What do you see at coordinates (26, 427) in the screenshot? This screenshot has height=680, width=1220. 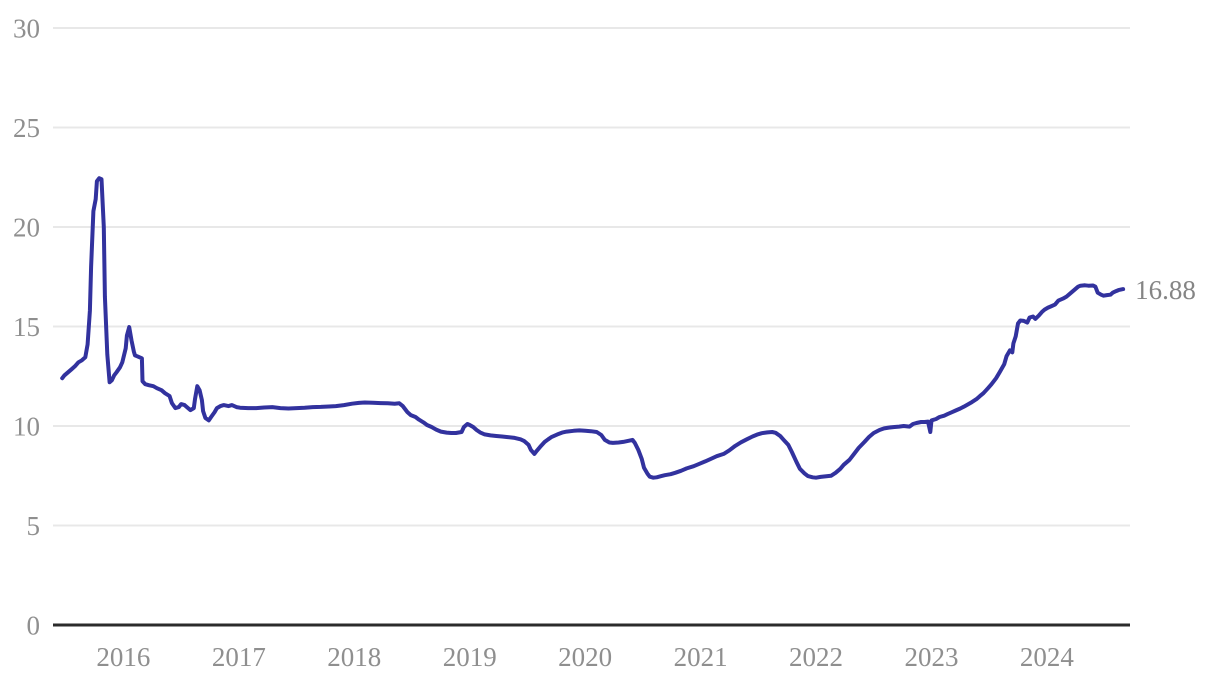 I see `y-tick-label: 10` at bounding box center [26, 427].